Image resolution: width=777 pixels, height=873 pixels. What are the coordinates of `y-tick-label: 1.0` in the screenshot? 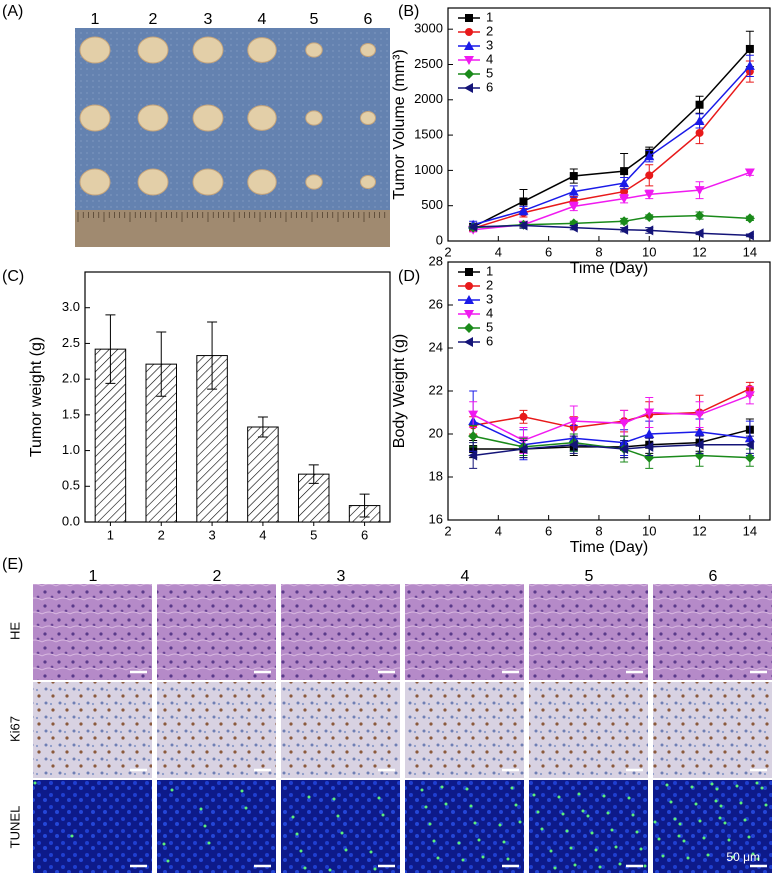 It's located at (71, 449).